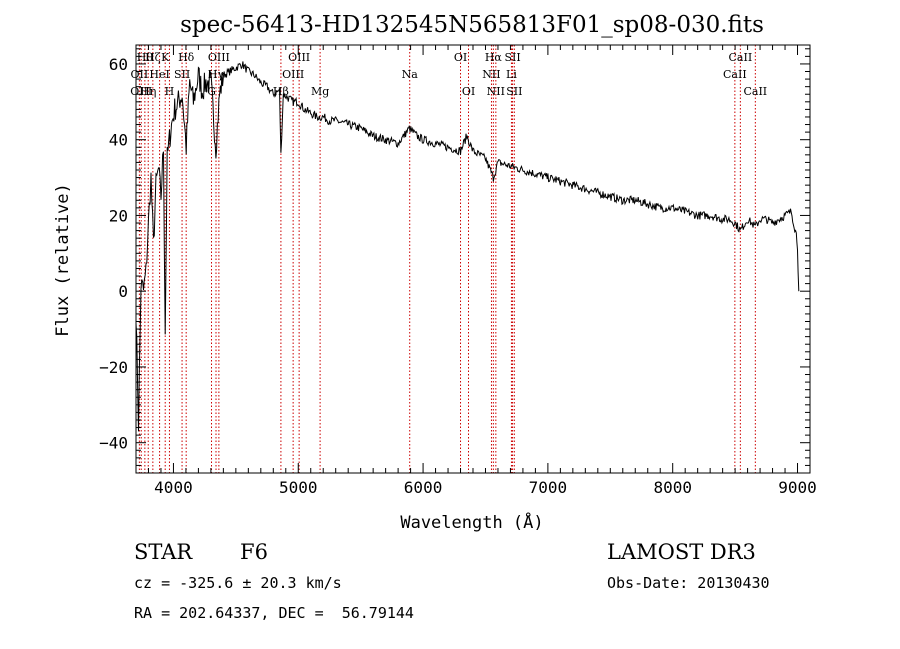 The image size is (900, 649). Describe the element at coordinates (63, 260) in the screenshot. I see `y-axis-label: Flux (relative)` at that location.